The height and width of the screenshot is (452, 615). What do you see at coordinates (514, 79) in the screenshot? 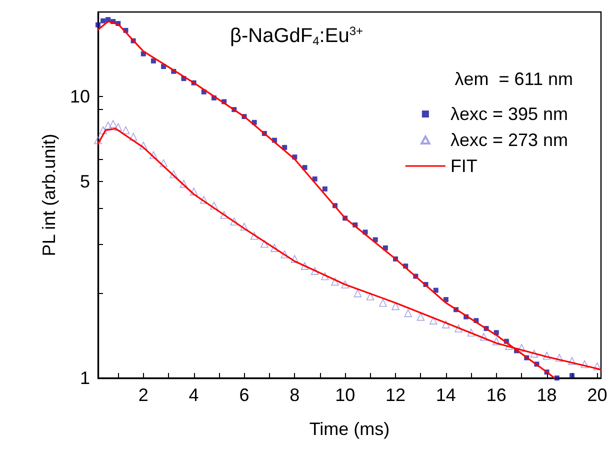
I see `legend-title: λem = 611 nm` at bounding box center [514, 79].